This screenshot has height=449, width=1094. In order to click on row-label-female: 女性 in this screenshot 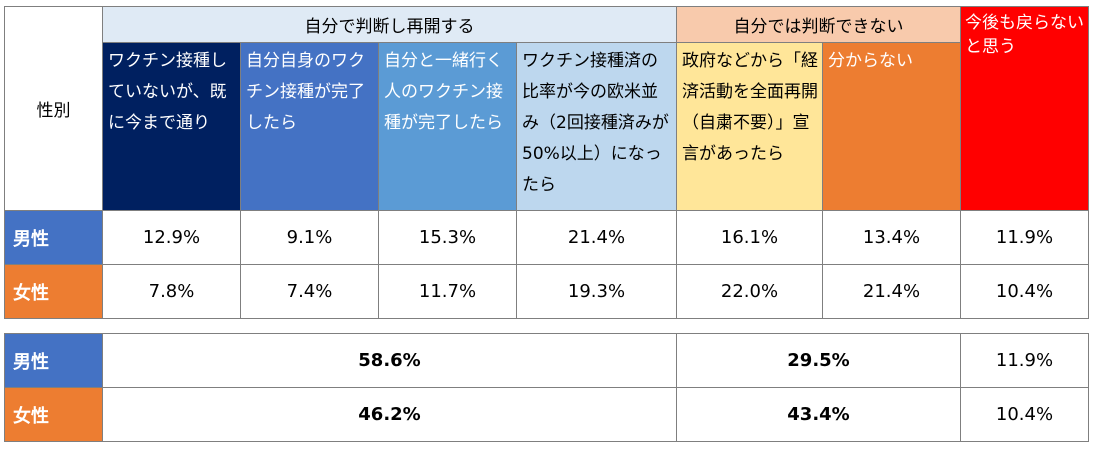, I will do `click(53, 291)`.